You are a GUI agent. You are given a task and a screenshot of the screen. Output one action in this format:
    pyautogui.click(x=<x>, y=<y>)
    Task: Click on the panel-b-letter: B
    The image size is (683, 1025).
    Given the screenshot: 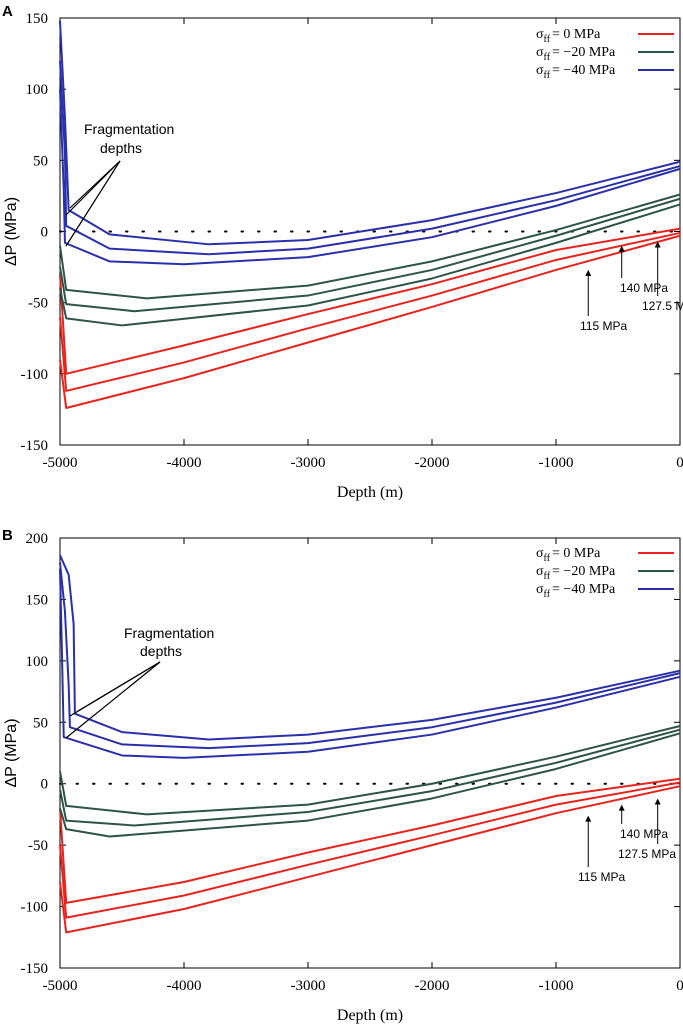 What is the action you would take?
    pyautogui.click(x=7, y=535)
    